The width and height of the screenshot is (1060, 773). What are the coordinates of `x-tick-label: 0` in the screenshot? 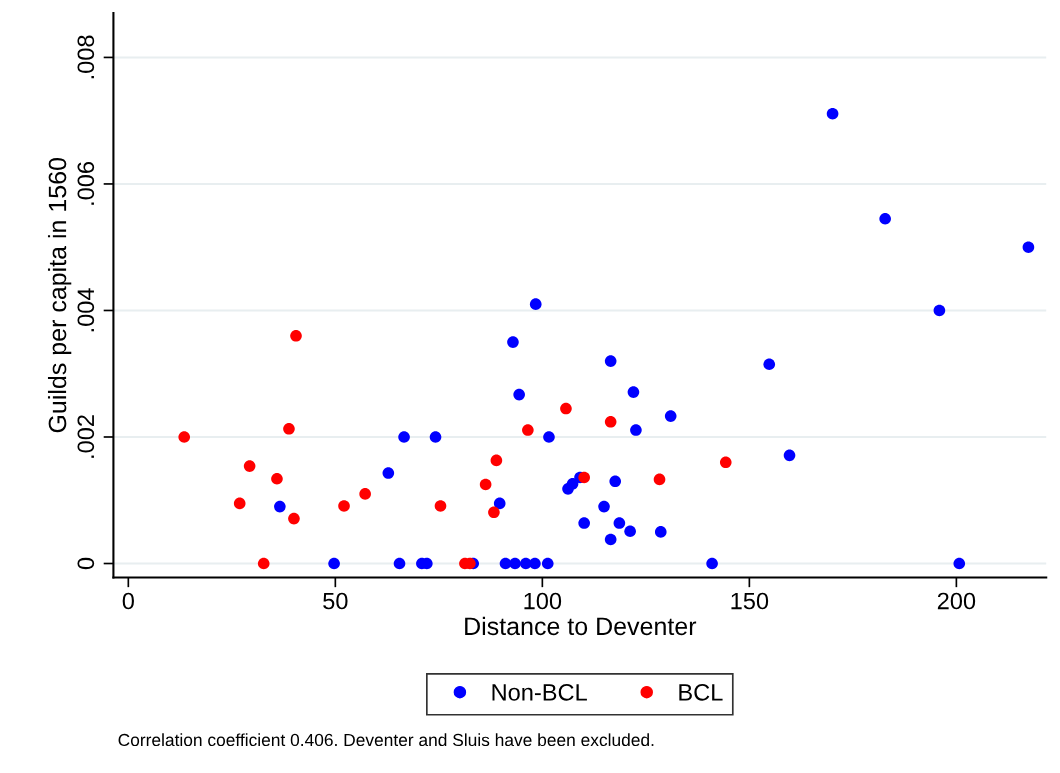 It's located at (128, 601).